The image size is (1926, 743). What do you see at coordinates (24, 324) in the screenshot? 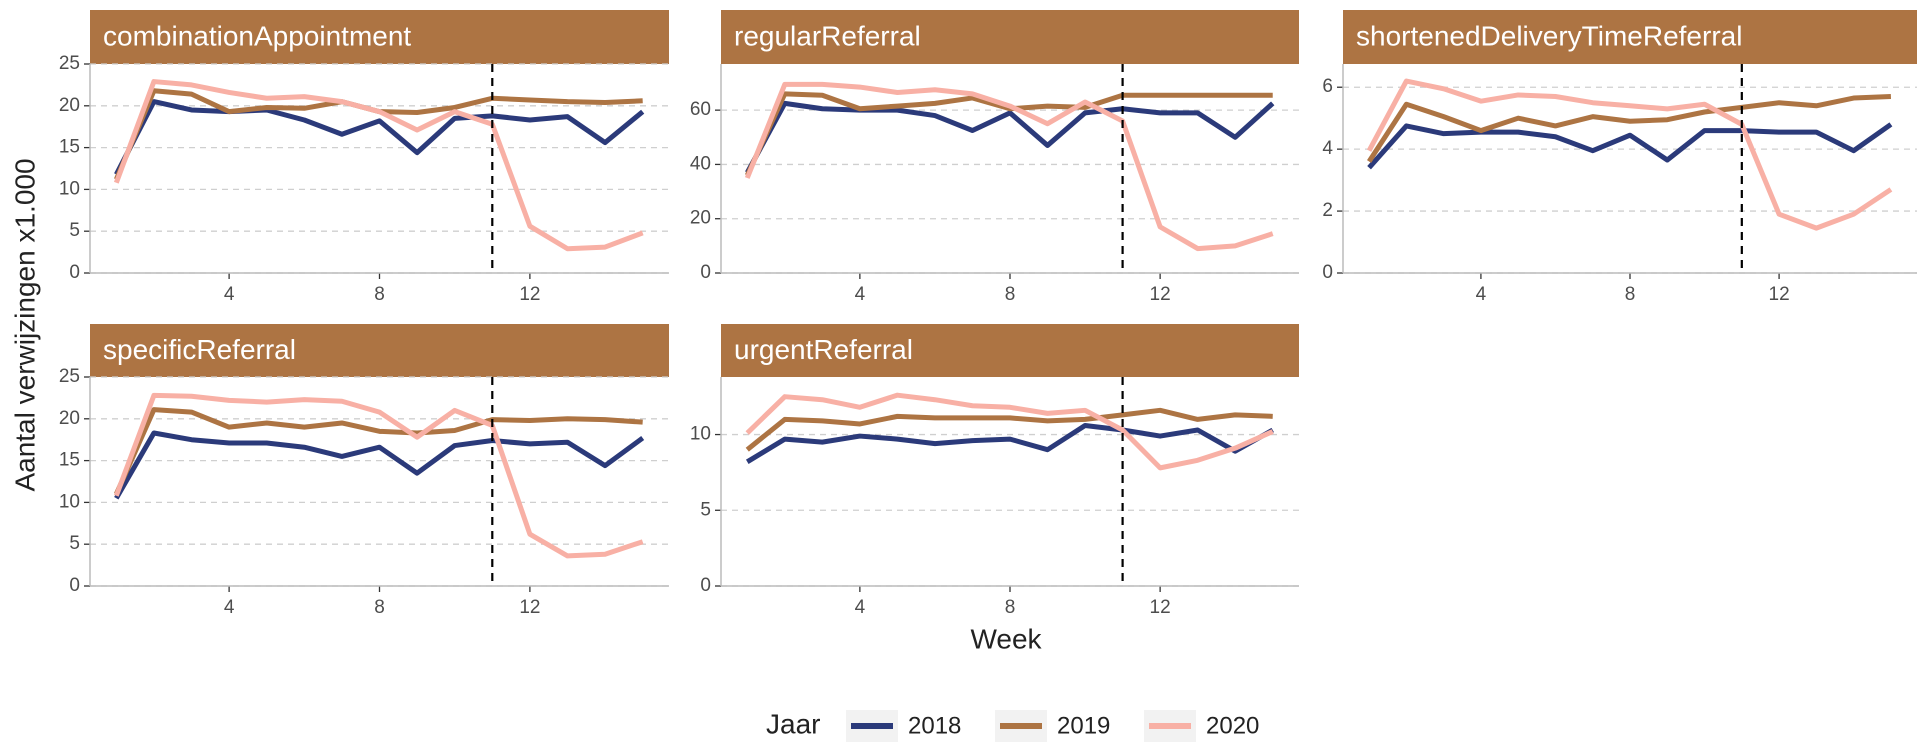
I see `y-axis-title: Aantal verwijzingen x1.000` at bounding box center [24, 324].